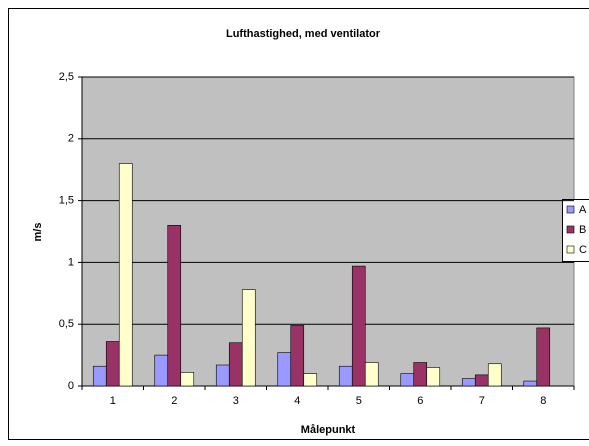  I want to click on x-tick-label: 2, so click(174, 401).